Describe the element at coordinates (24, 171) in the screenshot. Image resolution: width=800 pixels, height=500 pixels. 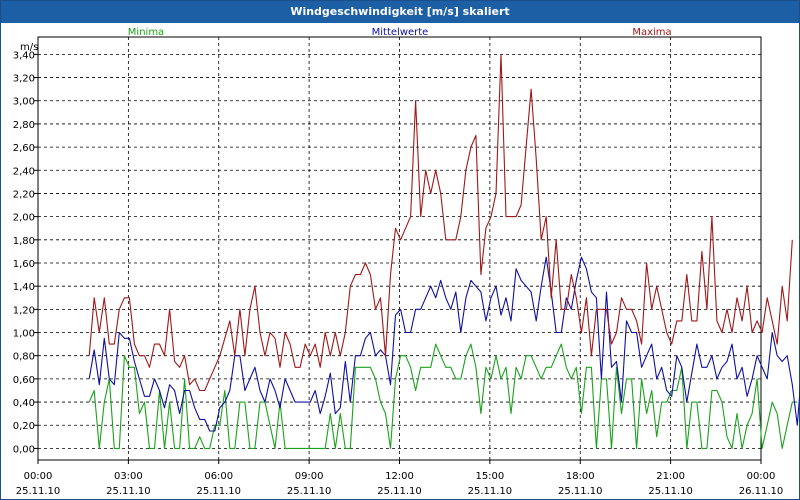
I see `y-tick-label: 2,40` at that location.